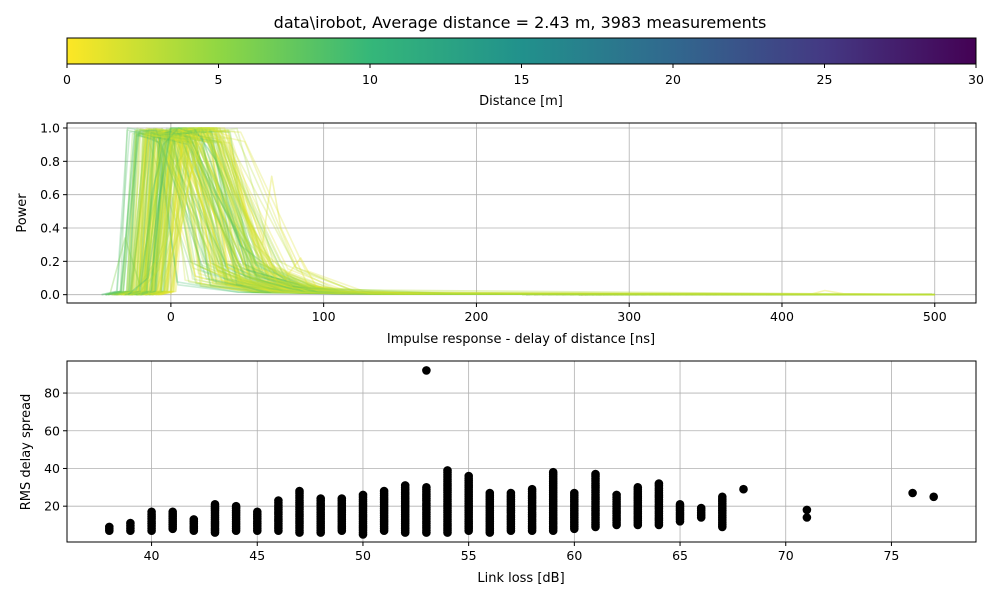  I want to click on x-tick-label: 400, so click(782, 316).